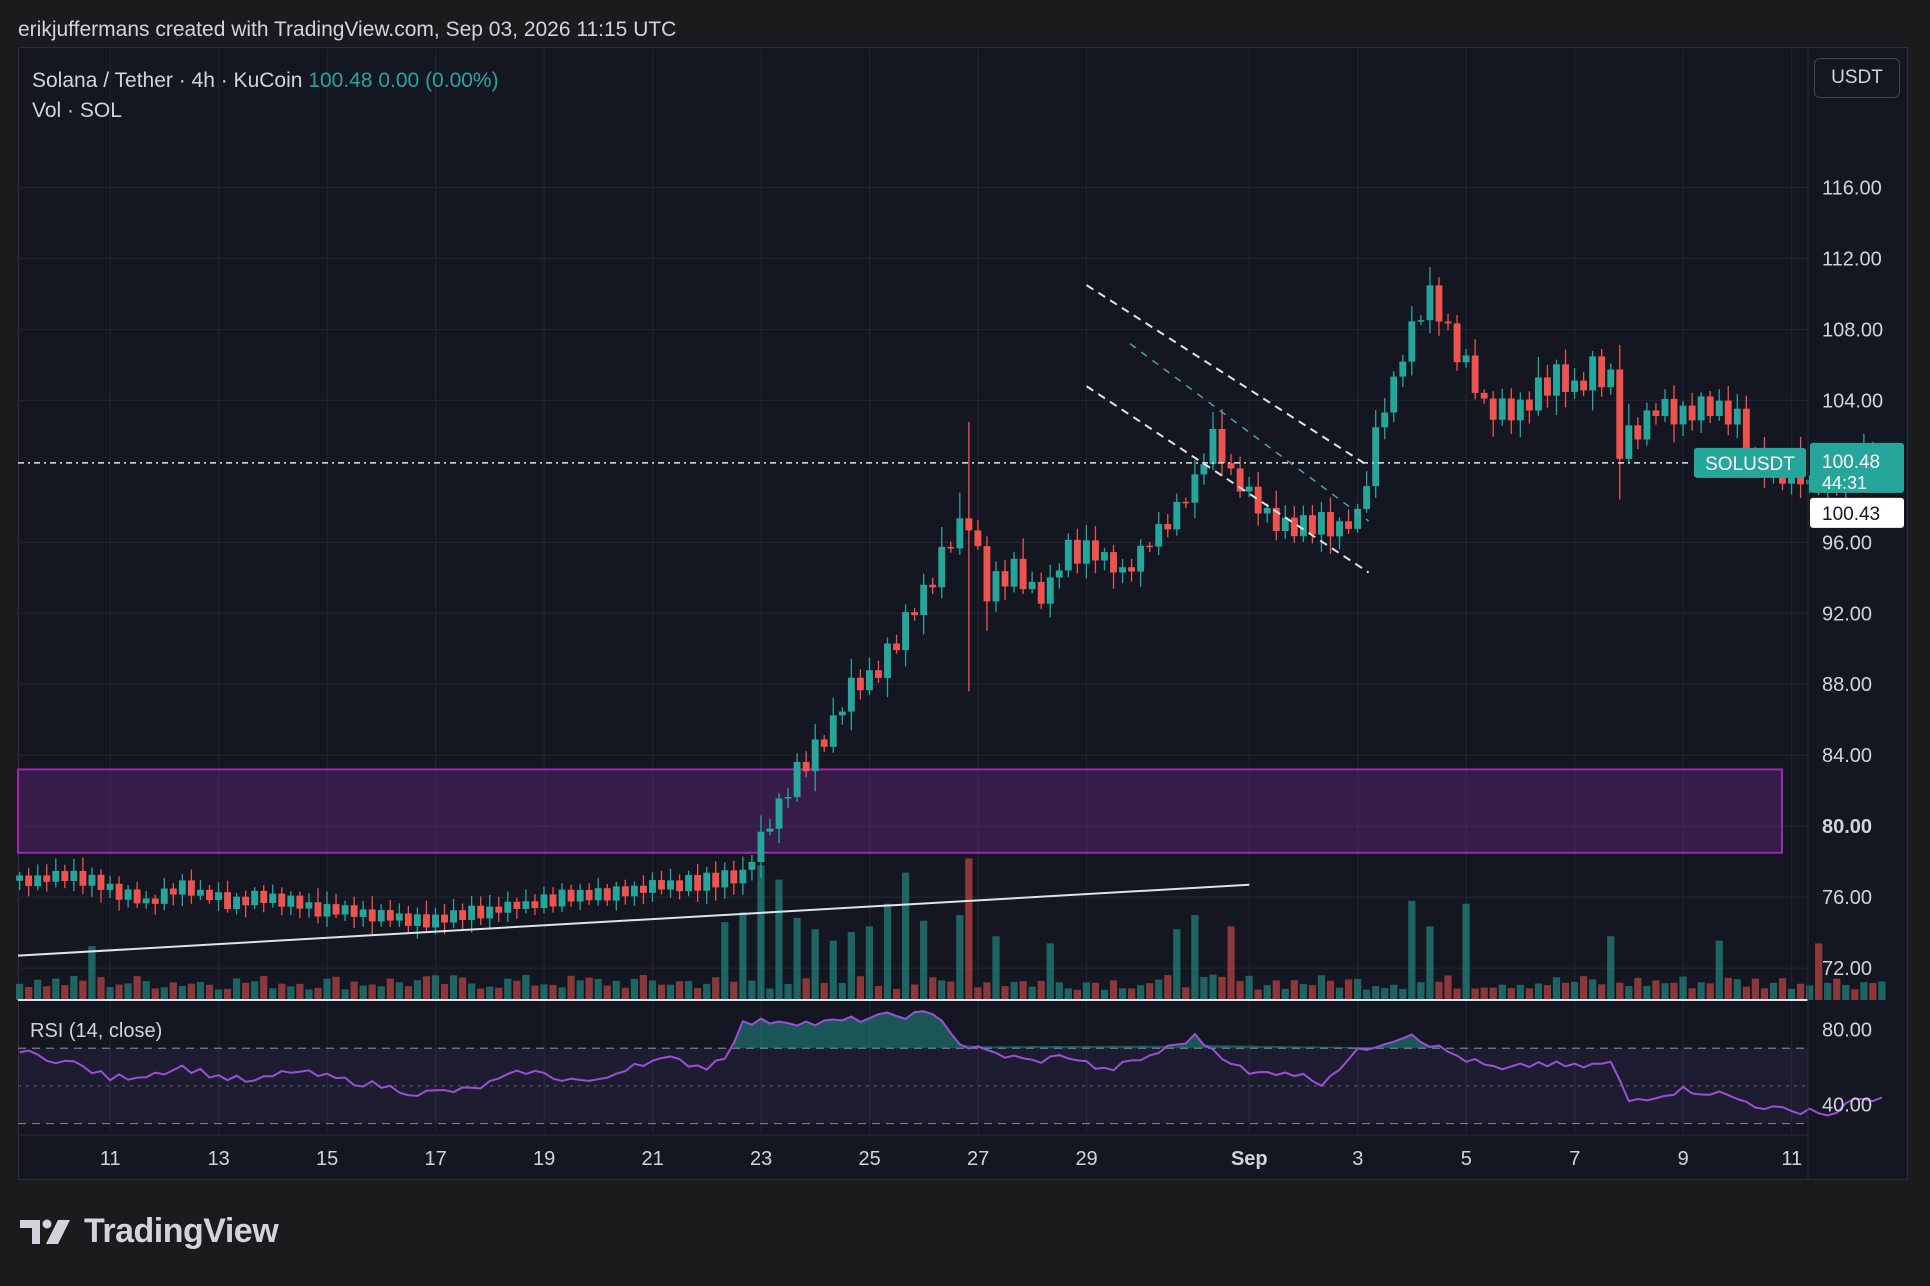  What do you see at coordinates (96, 1031) in the screenshot?
I see `rsi-label: RSI (14, close)` at bounding box center [96, 1031].